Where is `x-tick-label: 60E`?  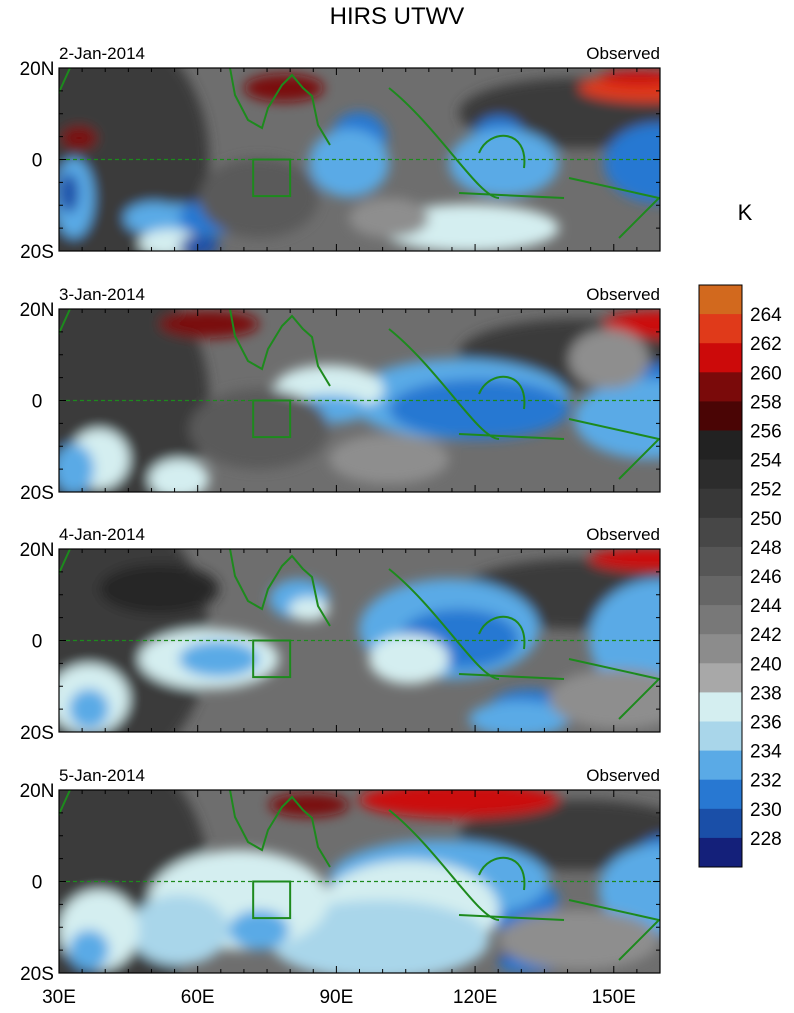
x-tick-label: 60E is located at coordinates (198, 997).